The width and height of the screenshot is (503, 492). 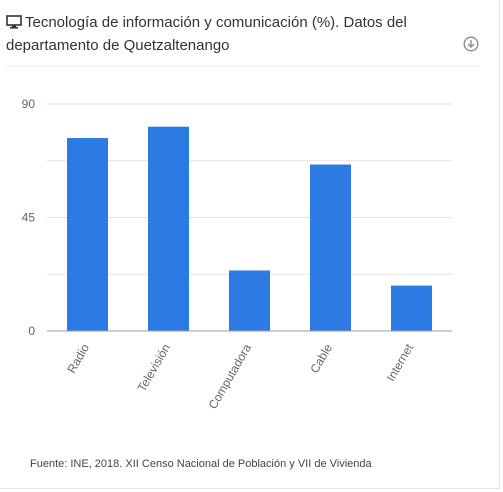 I want to click on x-tick-label: Cable, so click(x=321, y=358).